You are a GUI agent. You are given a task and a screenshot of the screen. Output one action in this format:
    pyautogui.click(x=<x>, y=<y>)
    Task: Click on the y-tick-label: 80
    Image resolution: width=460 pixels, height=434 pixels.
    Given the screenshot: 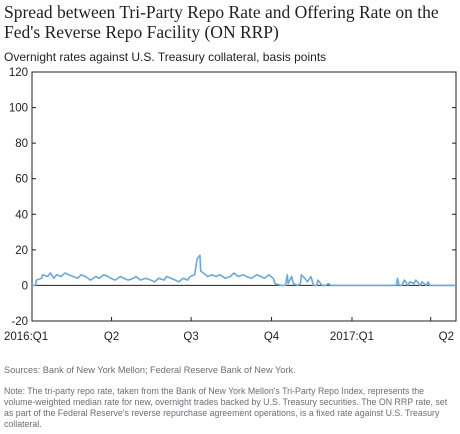 What is the action you would take?
    pyautogui.click(x=21, y=144)
    